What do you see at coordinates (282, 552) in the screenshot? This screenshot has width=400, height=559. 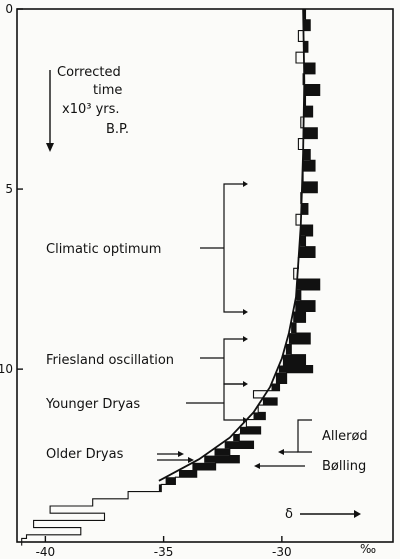 I see `x-tick-label: -30` at bounding box center [282, 552].